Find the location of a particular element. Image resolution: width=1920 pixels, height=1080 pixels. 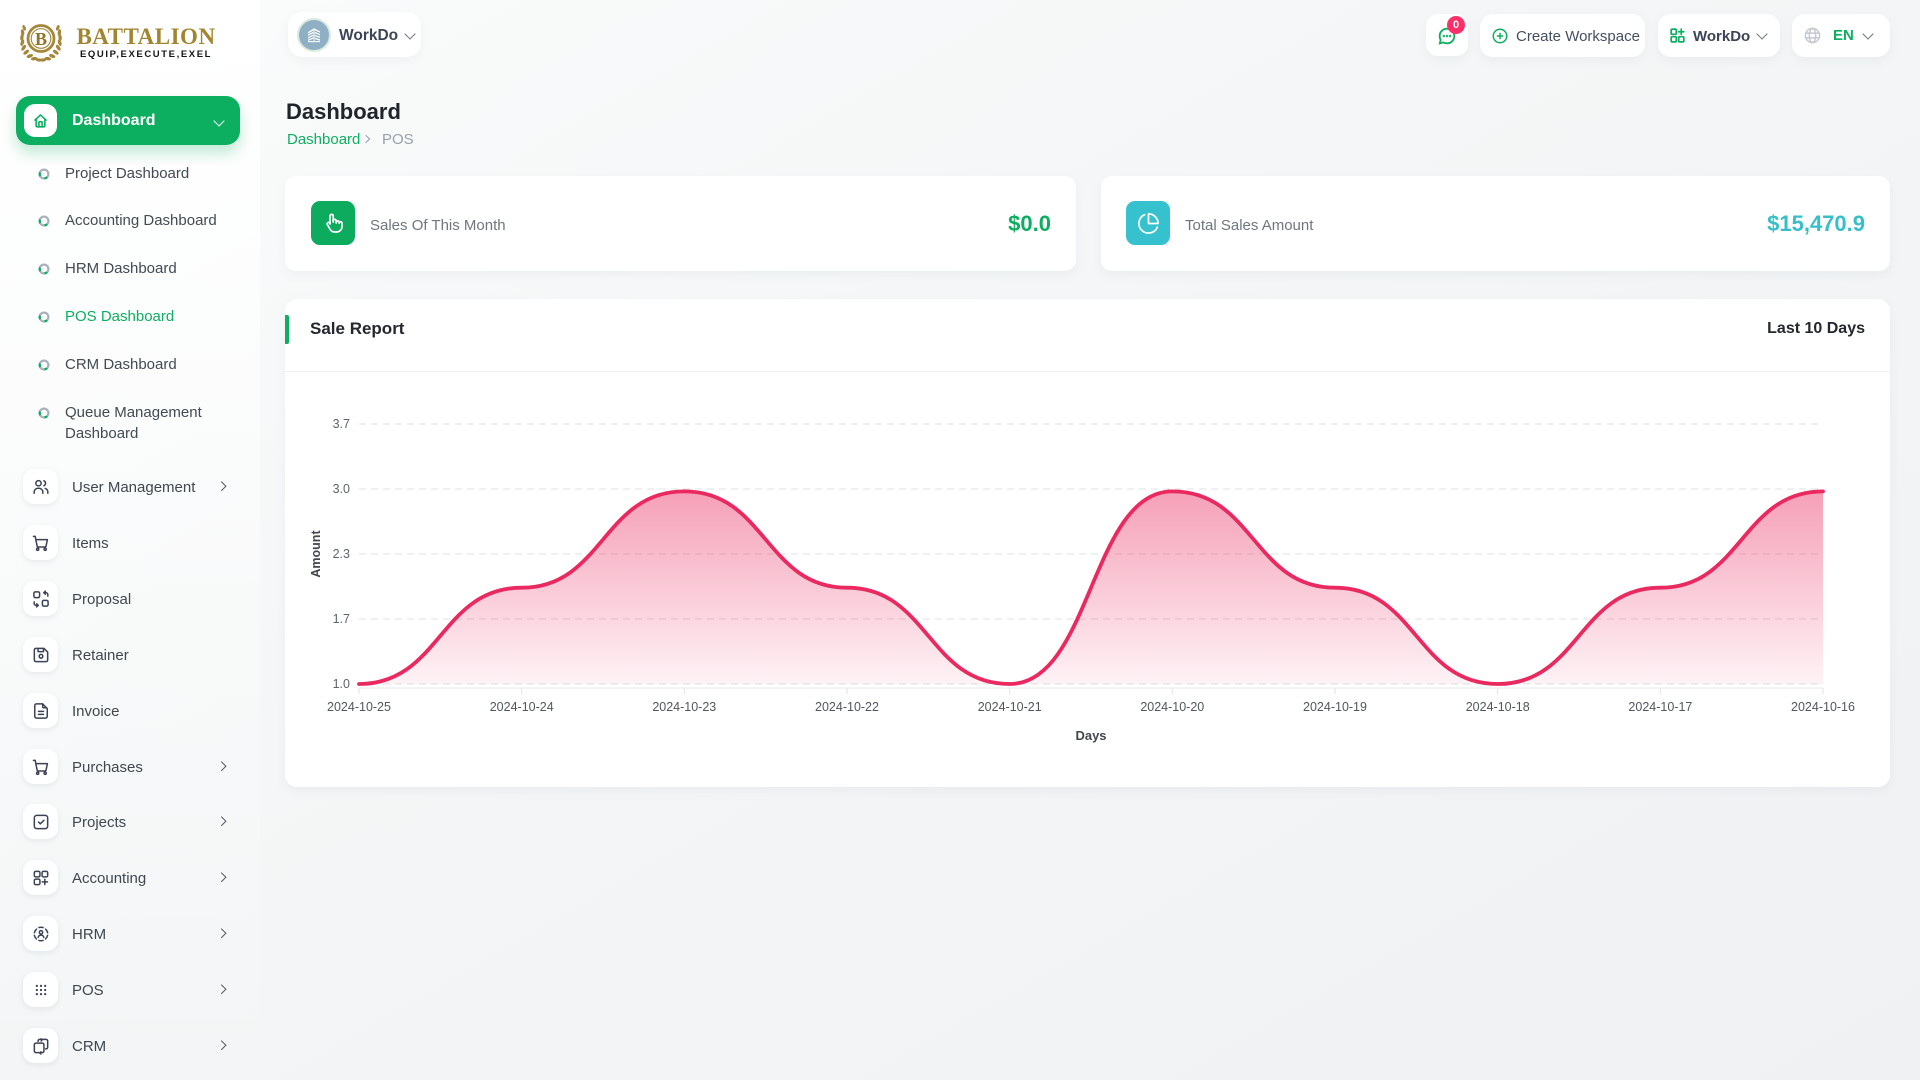

svg-text: 3.0 is located at coordinates (341, 489).